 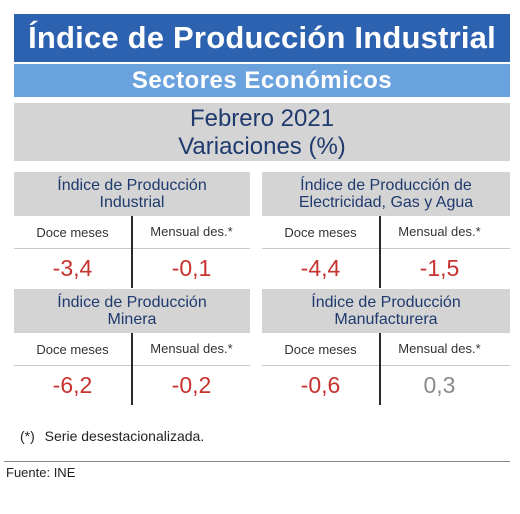 What do you see at coordinates (132, 319) in the screenshot?
I see `panel-title-line2: Minera` at bounding box center [132, 319].